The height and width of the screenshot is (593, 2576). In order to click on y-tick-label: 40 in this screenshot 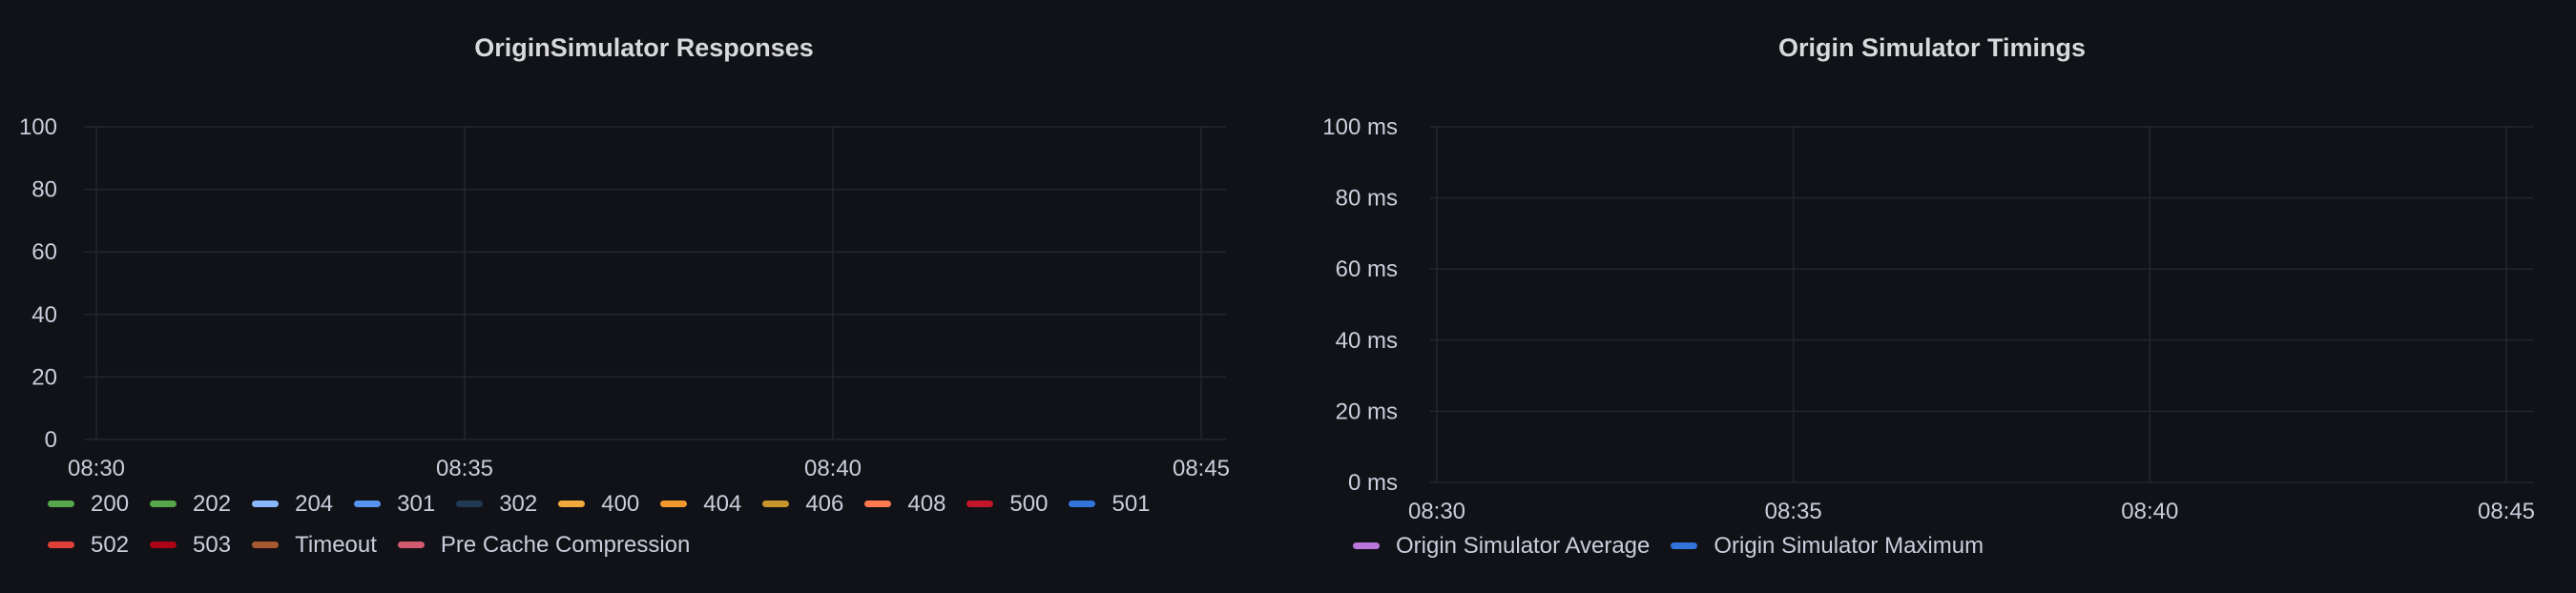, I will do `click(44, 315)`.